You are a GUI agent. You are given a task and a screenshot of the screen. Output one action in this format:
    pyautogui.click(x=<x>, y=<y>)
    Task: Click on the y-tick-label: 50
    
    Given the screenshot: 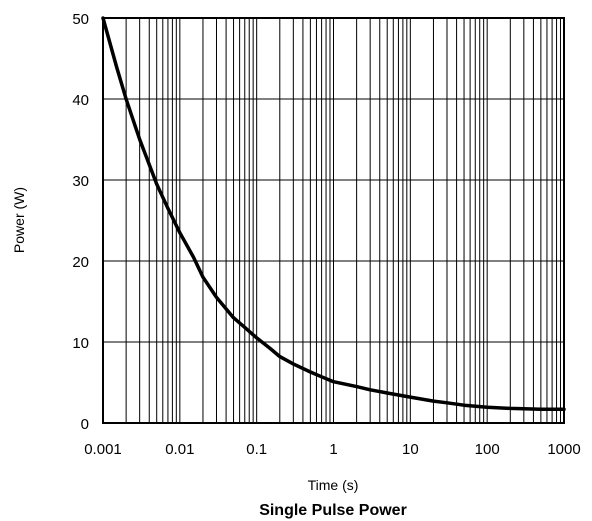 What is the action you would take?
    pyautogui.click(x=80, y=19)
    